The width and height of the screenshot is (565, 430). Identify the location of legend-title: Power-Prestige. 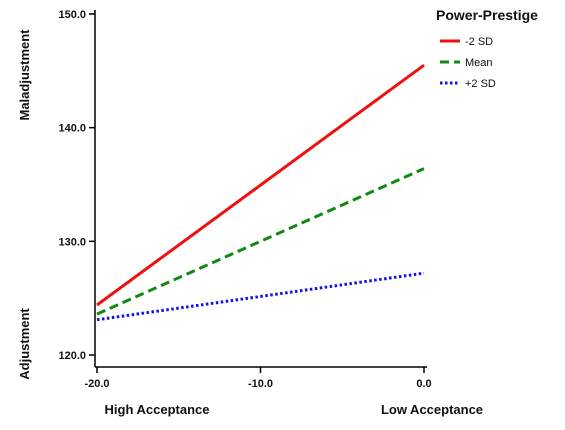
(487, 15).